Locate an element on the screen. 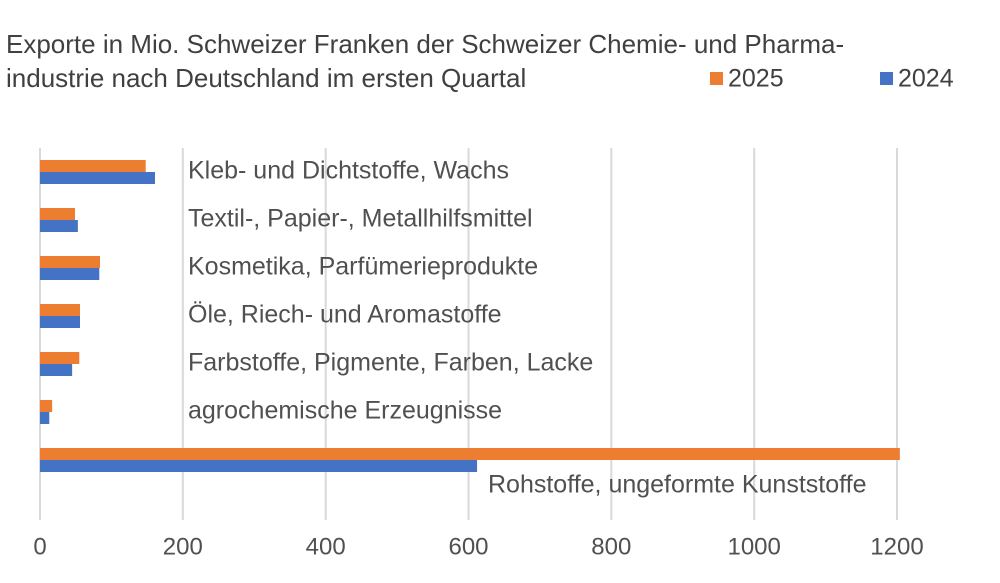  x-tick-label: 1200 is located at coordinates (896, 546).